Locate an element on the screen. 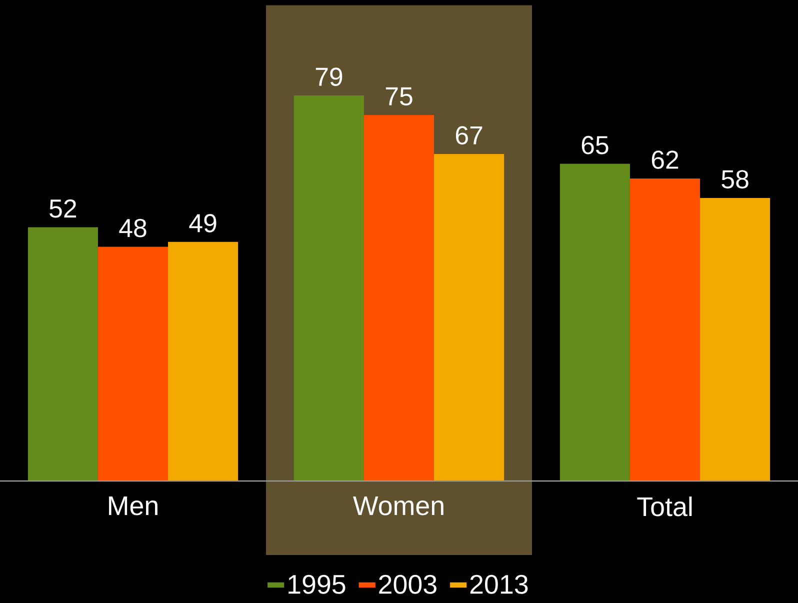  legend-label: 1995 is located at coordinates (317, 584).